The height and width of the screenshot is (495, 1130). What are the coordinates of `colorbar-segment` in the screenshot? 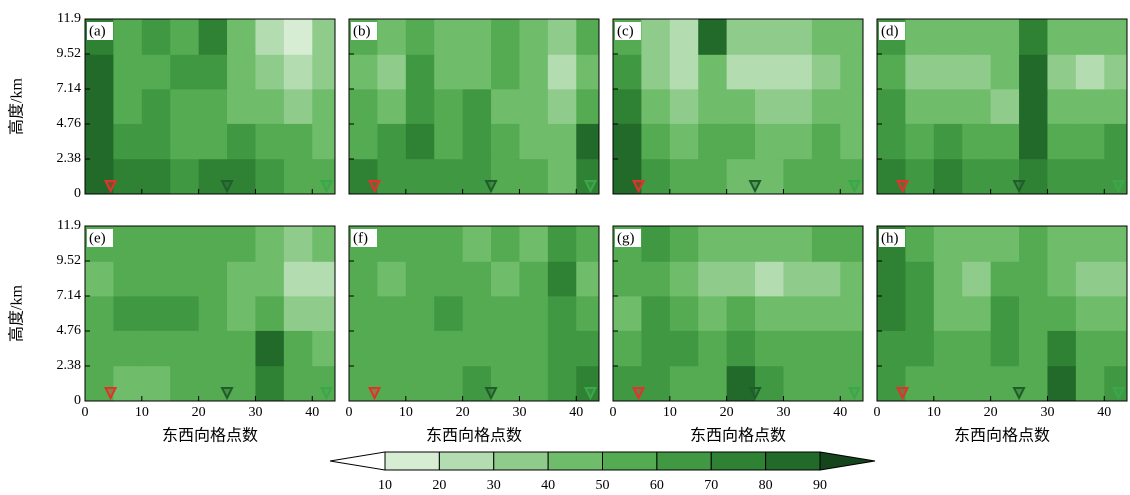 It's located at (521, 461).